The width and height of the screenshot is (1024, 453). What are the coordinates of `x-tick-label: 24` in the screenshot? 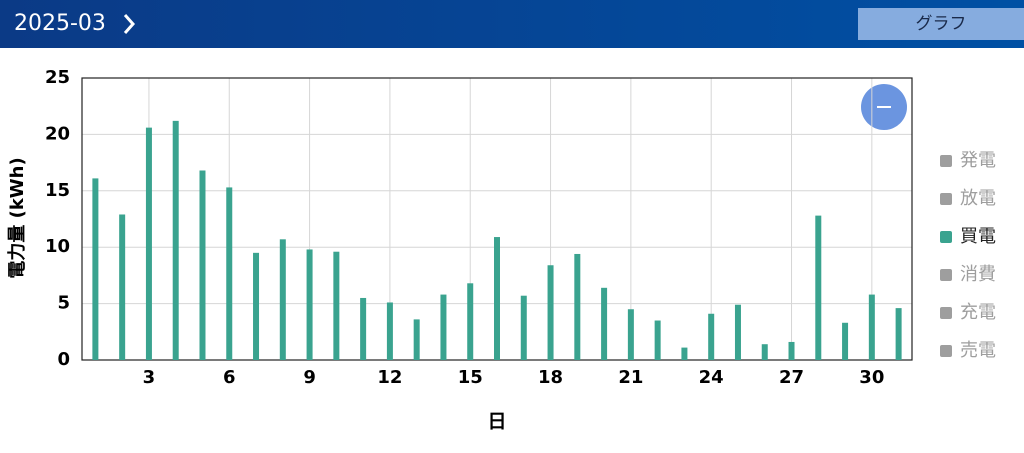 It's located at (711, 377).